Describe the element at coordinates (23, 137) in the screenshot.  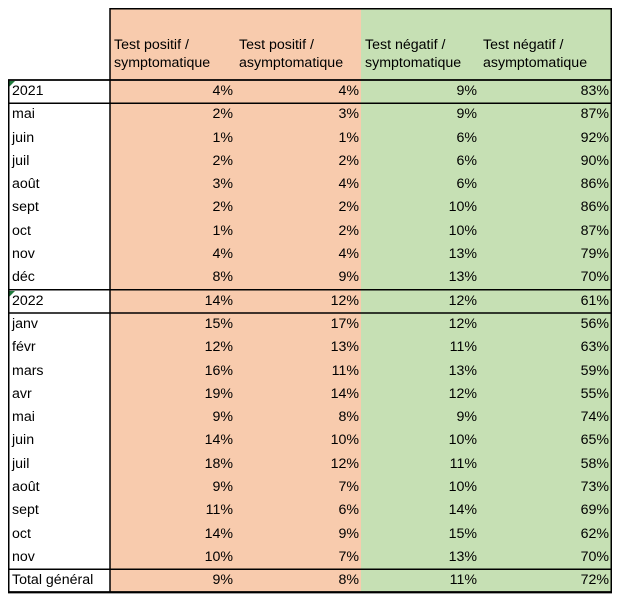
I see `row-label: juin` at that location.